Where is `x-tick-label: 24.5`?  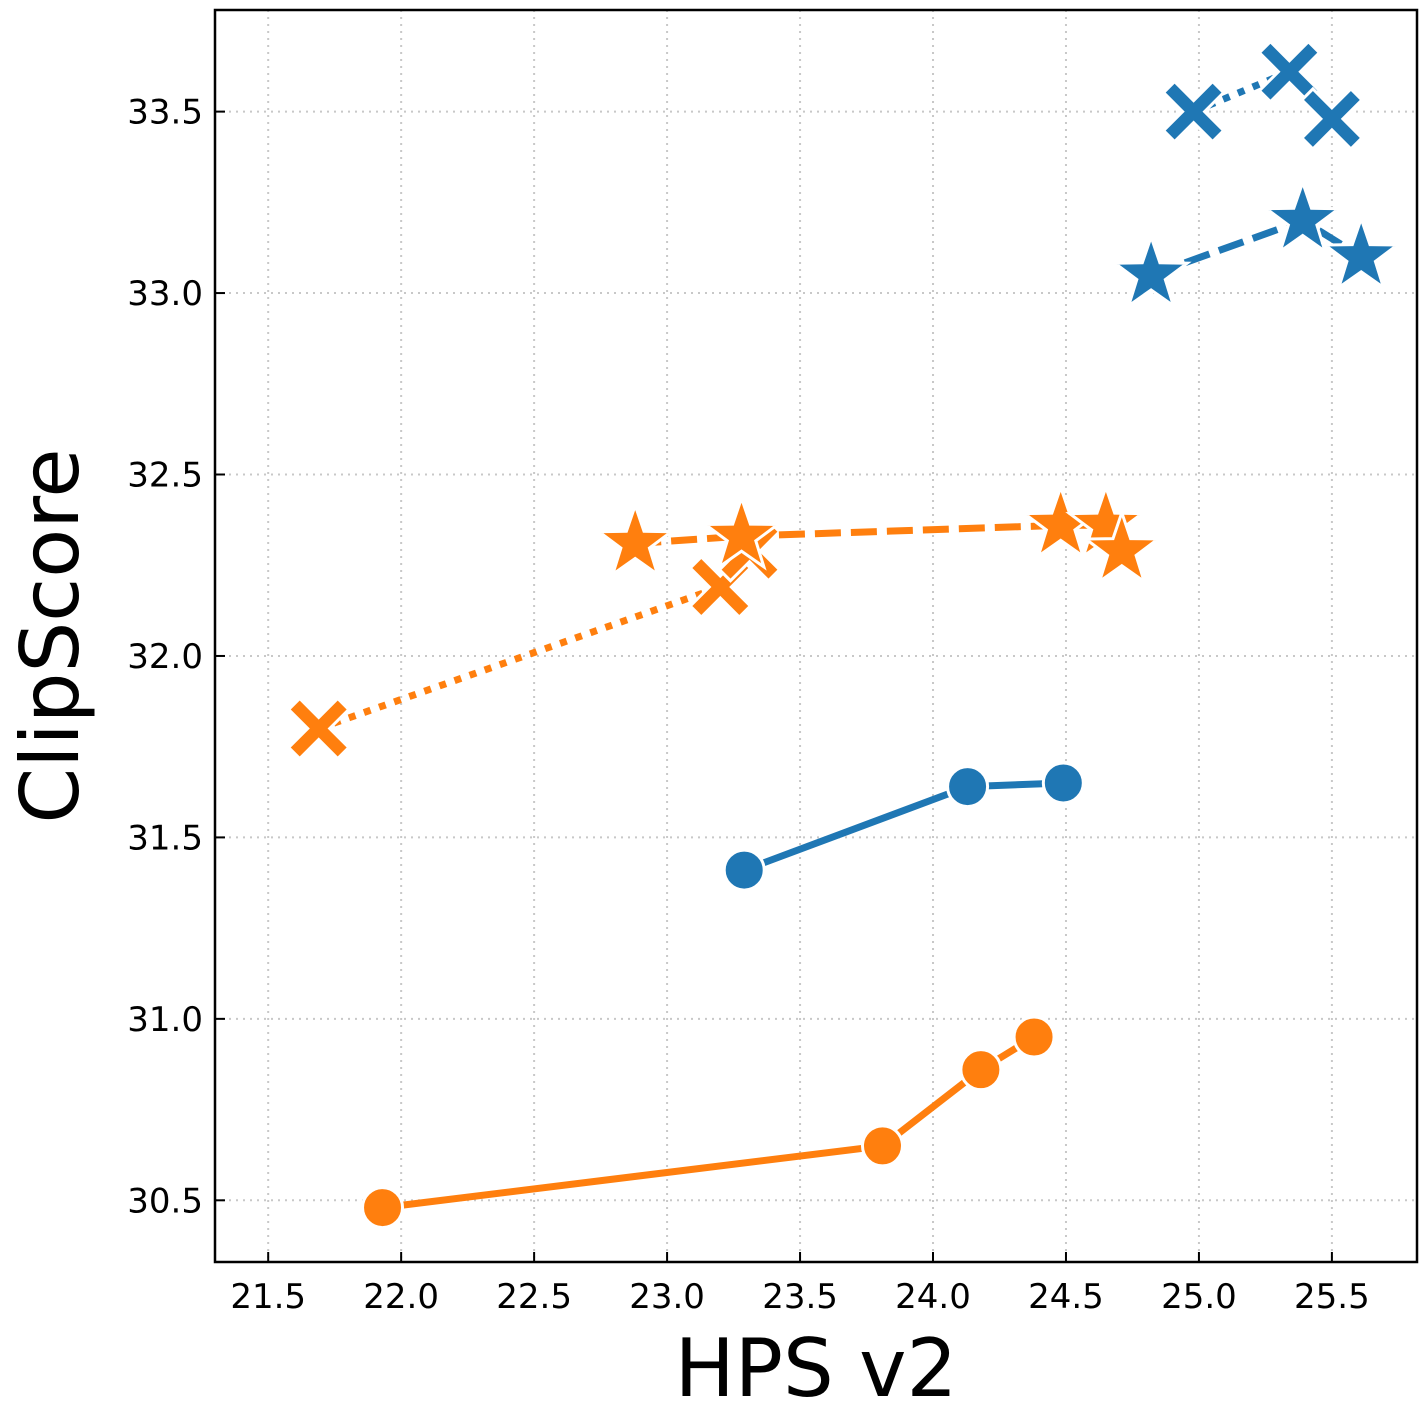
x-tick-label: 24.5 is located at coordinates (1066, 1297).